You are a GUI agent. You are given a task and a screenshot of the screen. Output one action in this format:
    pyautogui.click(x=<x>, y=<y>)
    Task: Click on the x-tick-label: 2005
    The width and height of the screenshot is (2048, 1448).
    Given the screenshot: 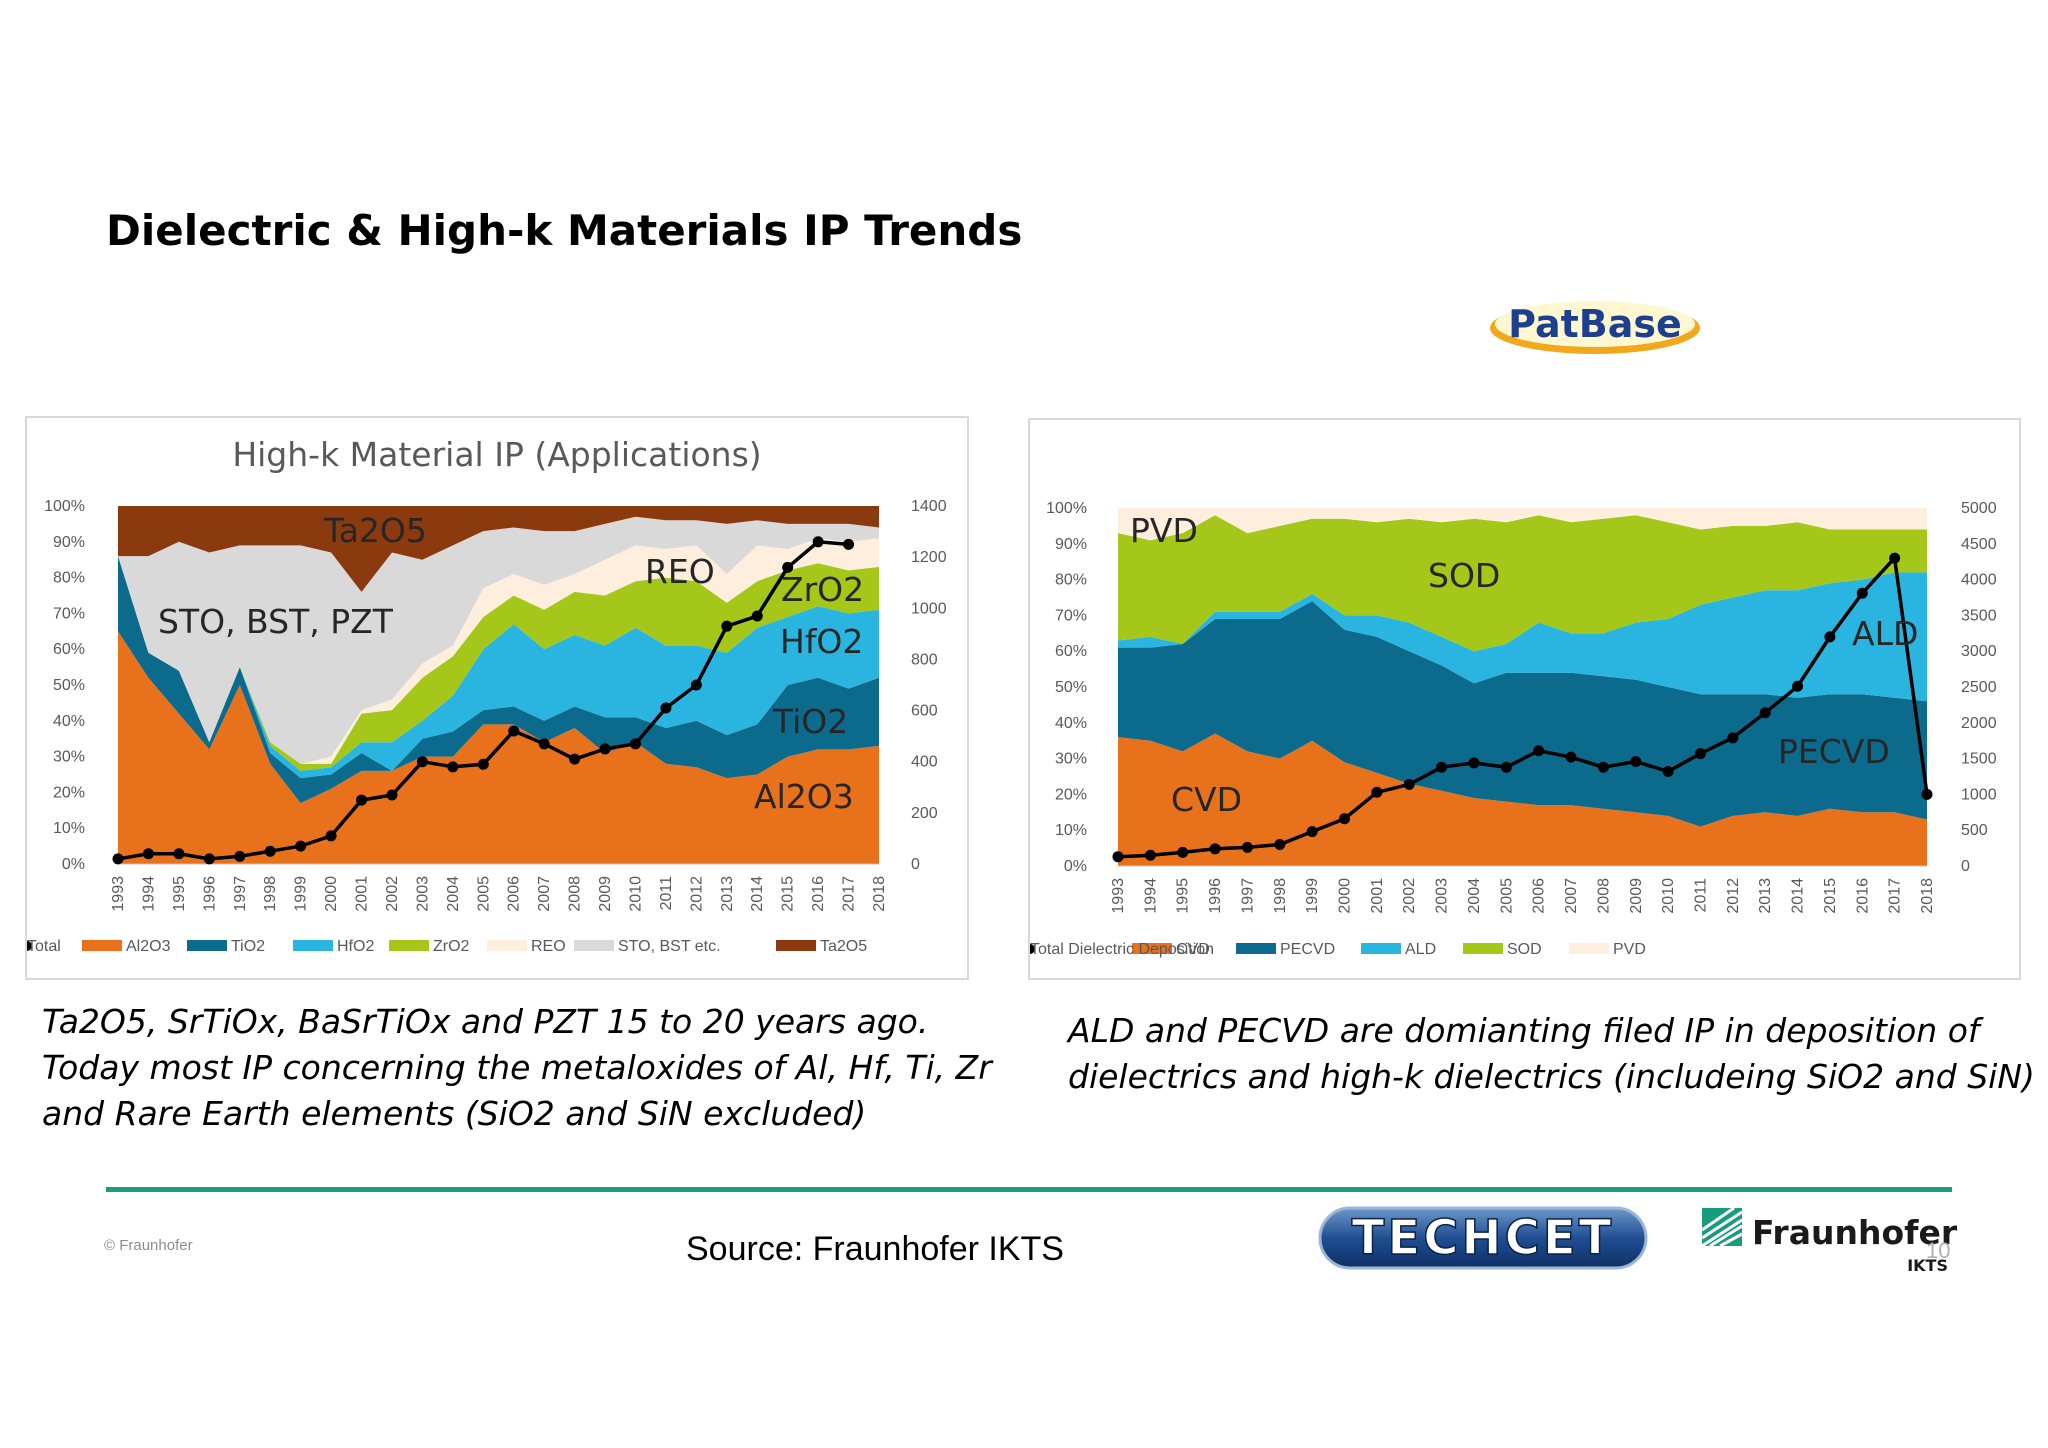 What is the action you would take?
    pyautogui.click(x=483, y=894)
    